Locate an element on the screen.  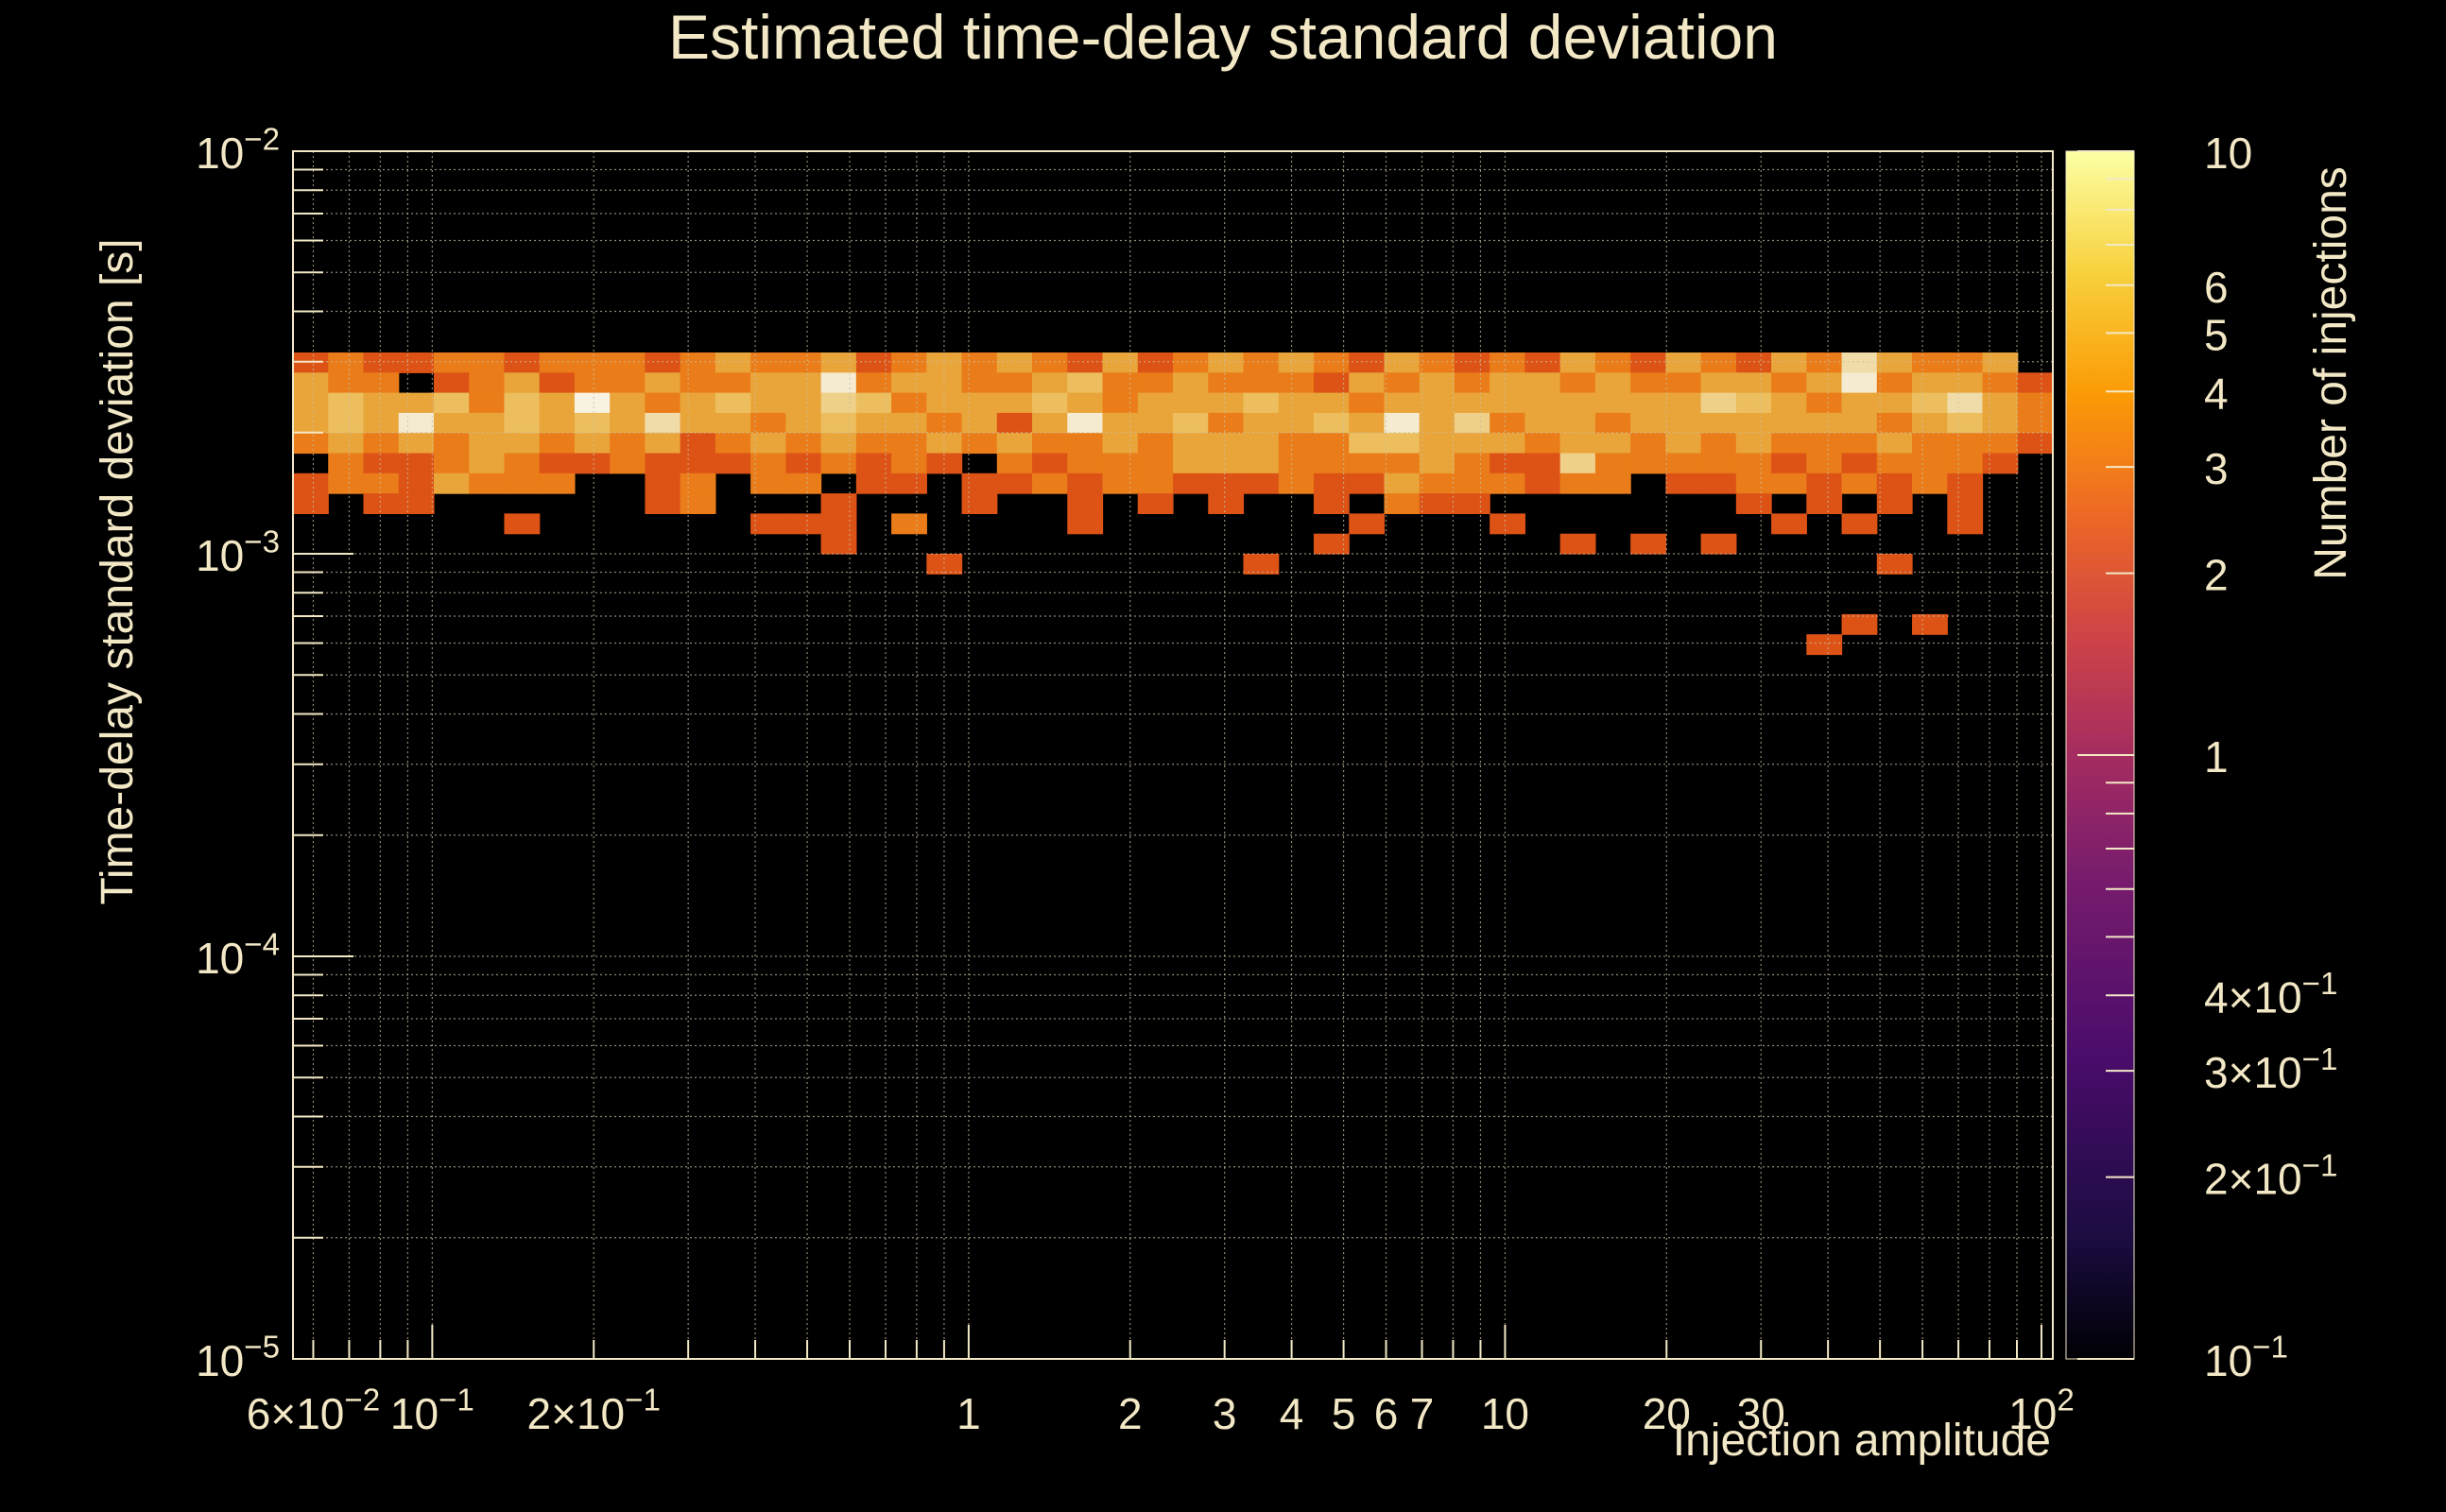
x-tick-label-exponent: −1 is located at coordinates (456, 1400).